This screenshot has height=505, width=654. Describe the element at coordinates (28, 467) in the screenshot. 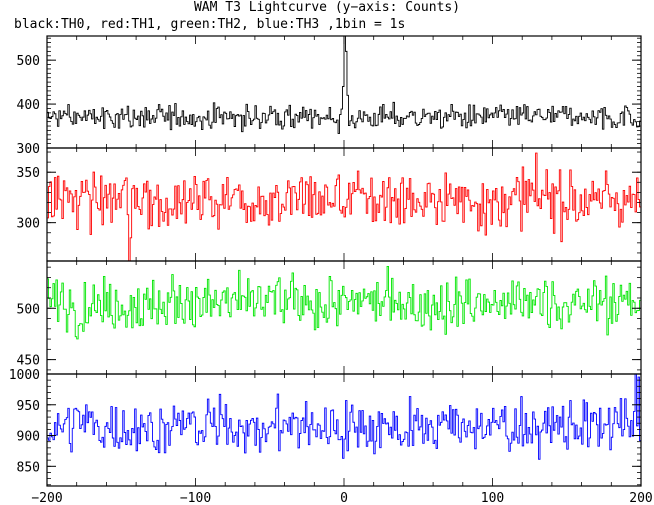

I see `y-tick-label: 850` at that location.